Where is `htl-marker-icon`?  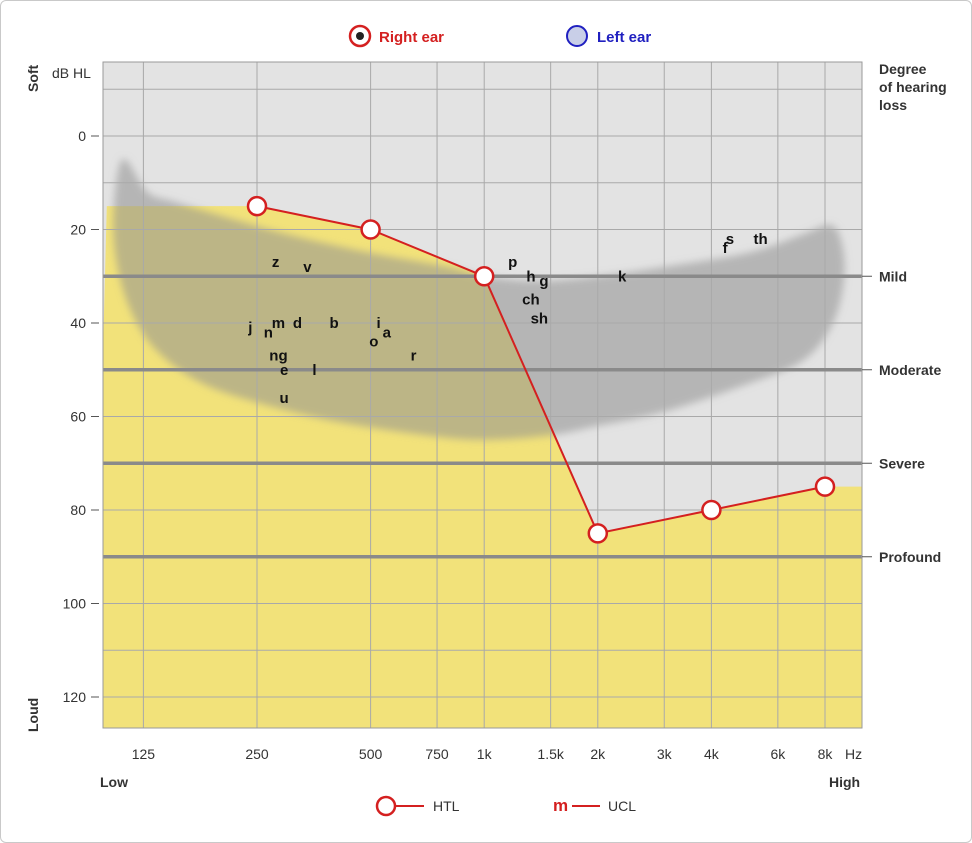 htl-marker-icon is located at coordinates (386, 806).